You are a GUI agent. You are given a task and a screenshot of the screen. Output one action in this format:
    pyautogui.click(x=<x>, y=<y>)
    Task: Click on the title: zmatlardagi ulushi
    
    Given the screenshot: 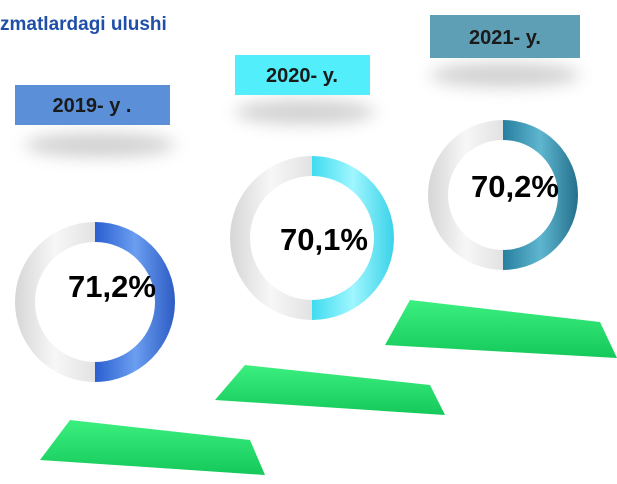 What is the action you would take?
    pyautogui.click(x=83, y=24)
    